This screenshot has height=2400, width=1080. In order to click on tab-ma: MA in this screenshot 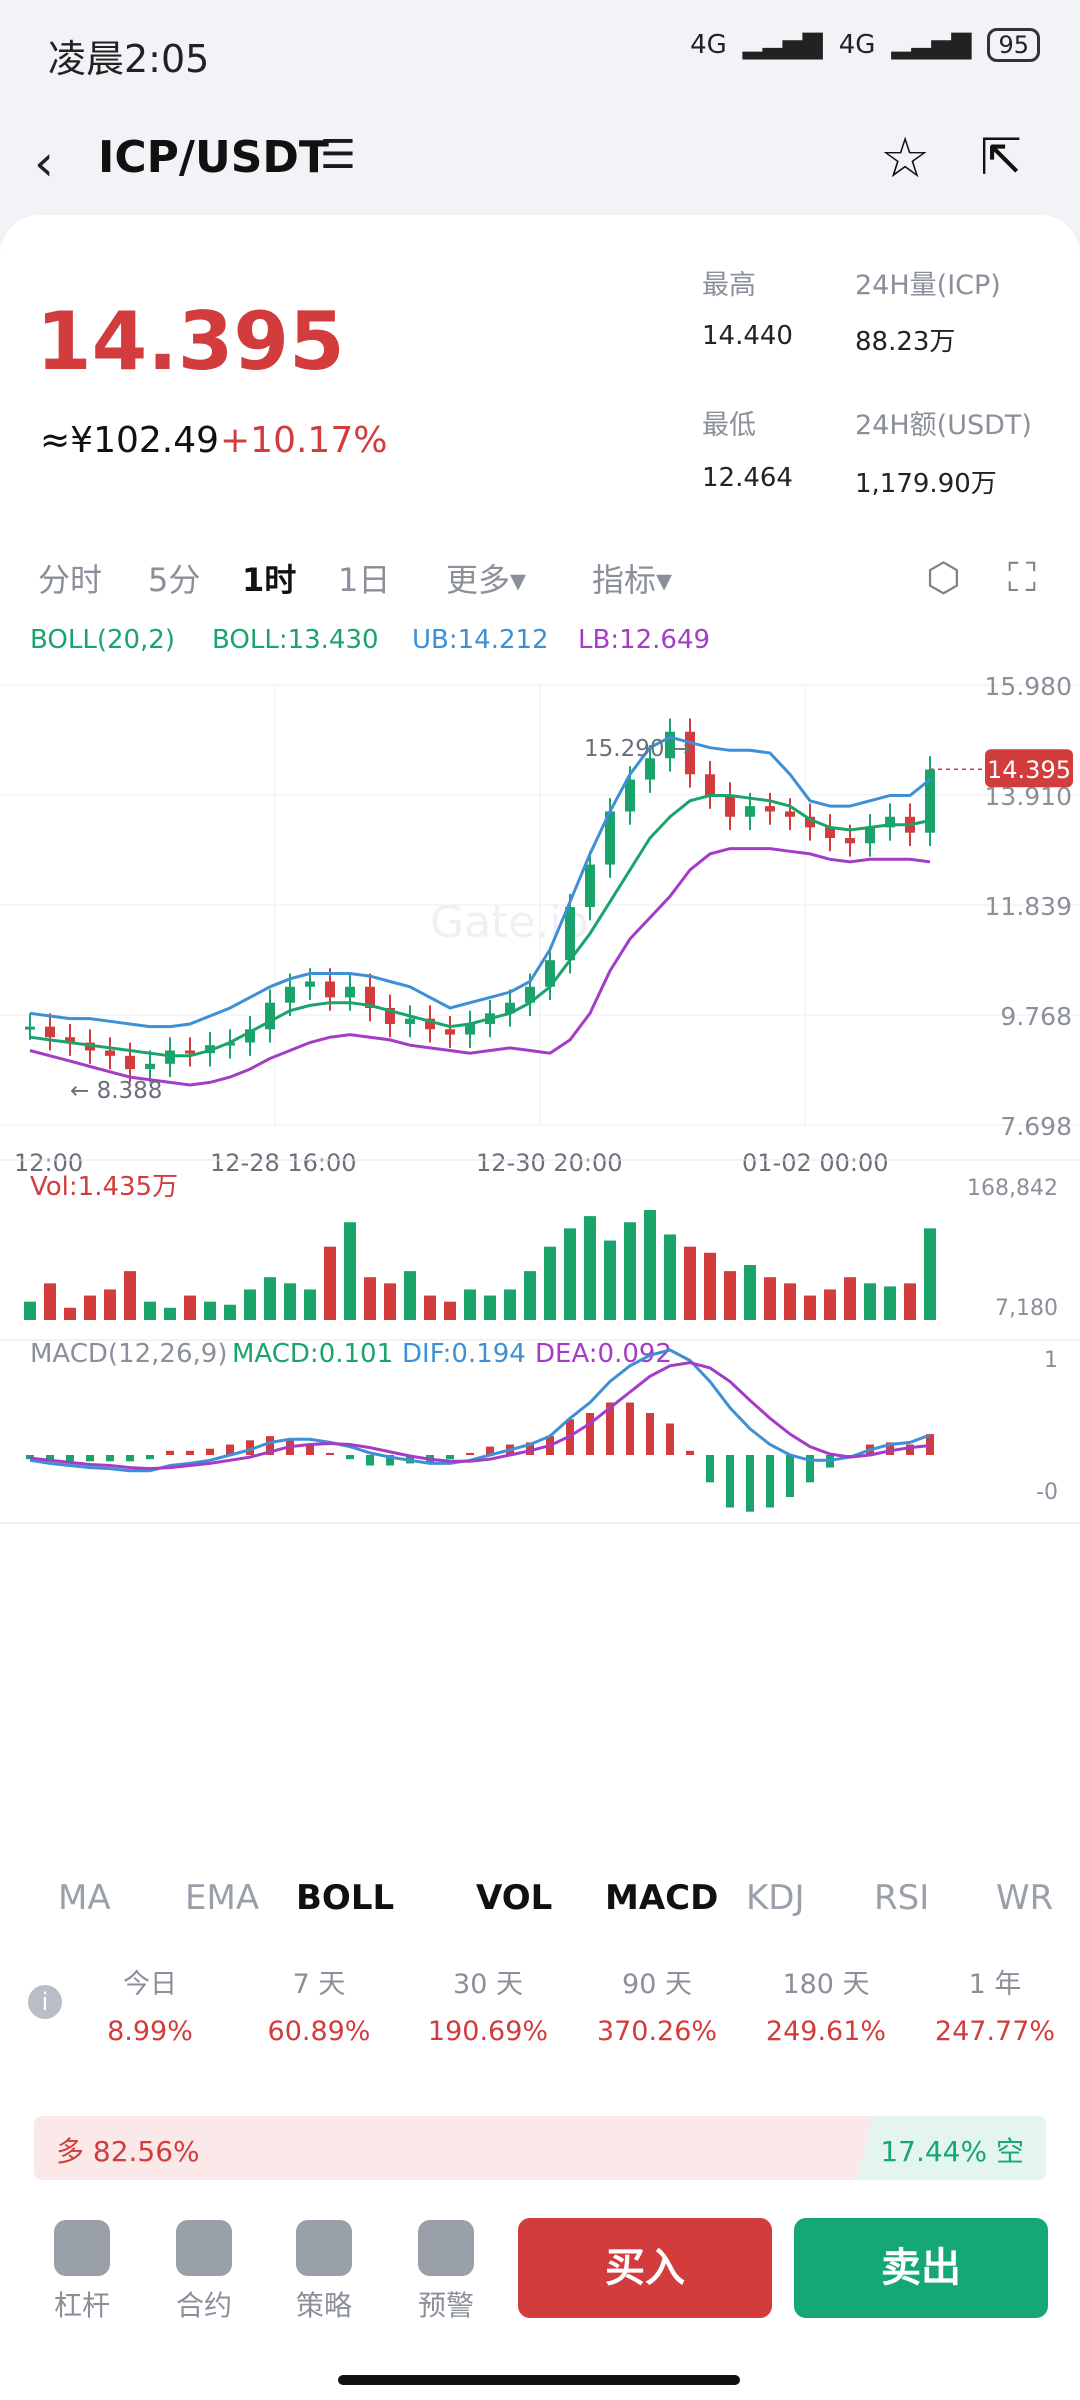, I will do `click(84, 1898)`.